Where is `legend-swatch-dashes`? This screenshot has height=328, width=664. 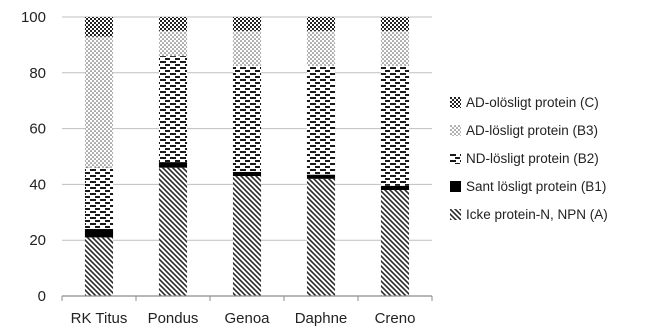 legend-swatch-dashes is located at coordinates (455, 158).